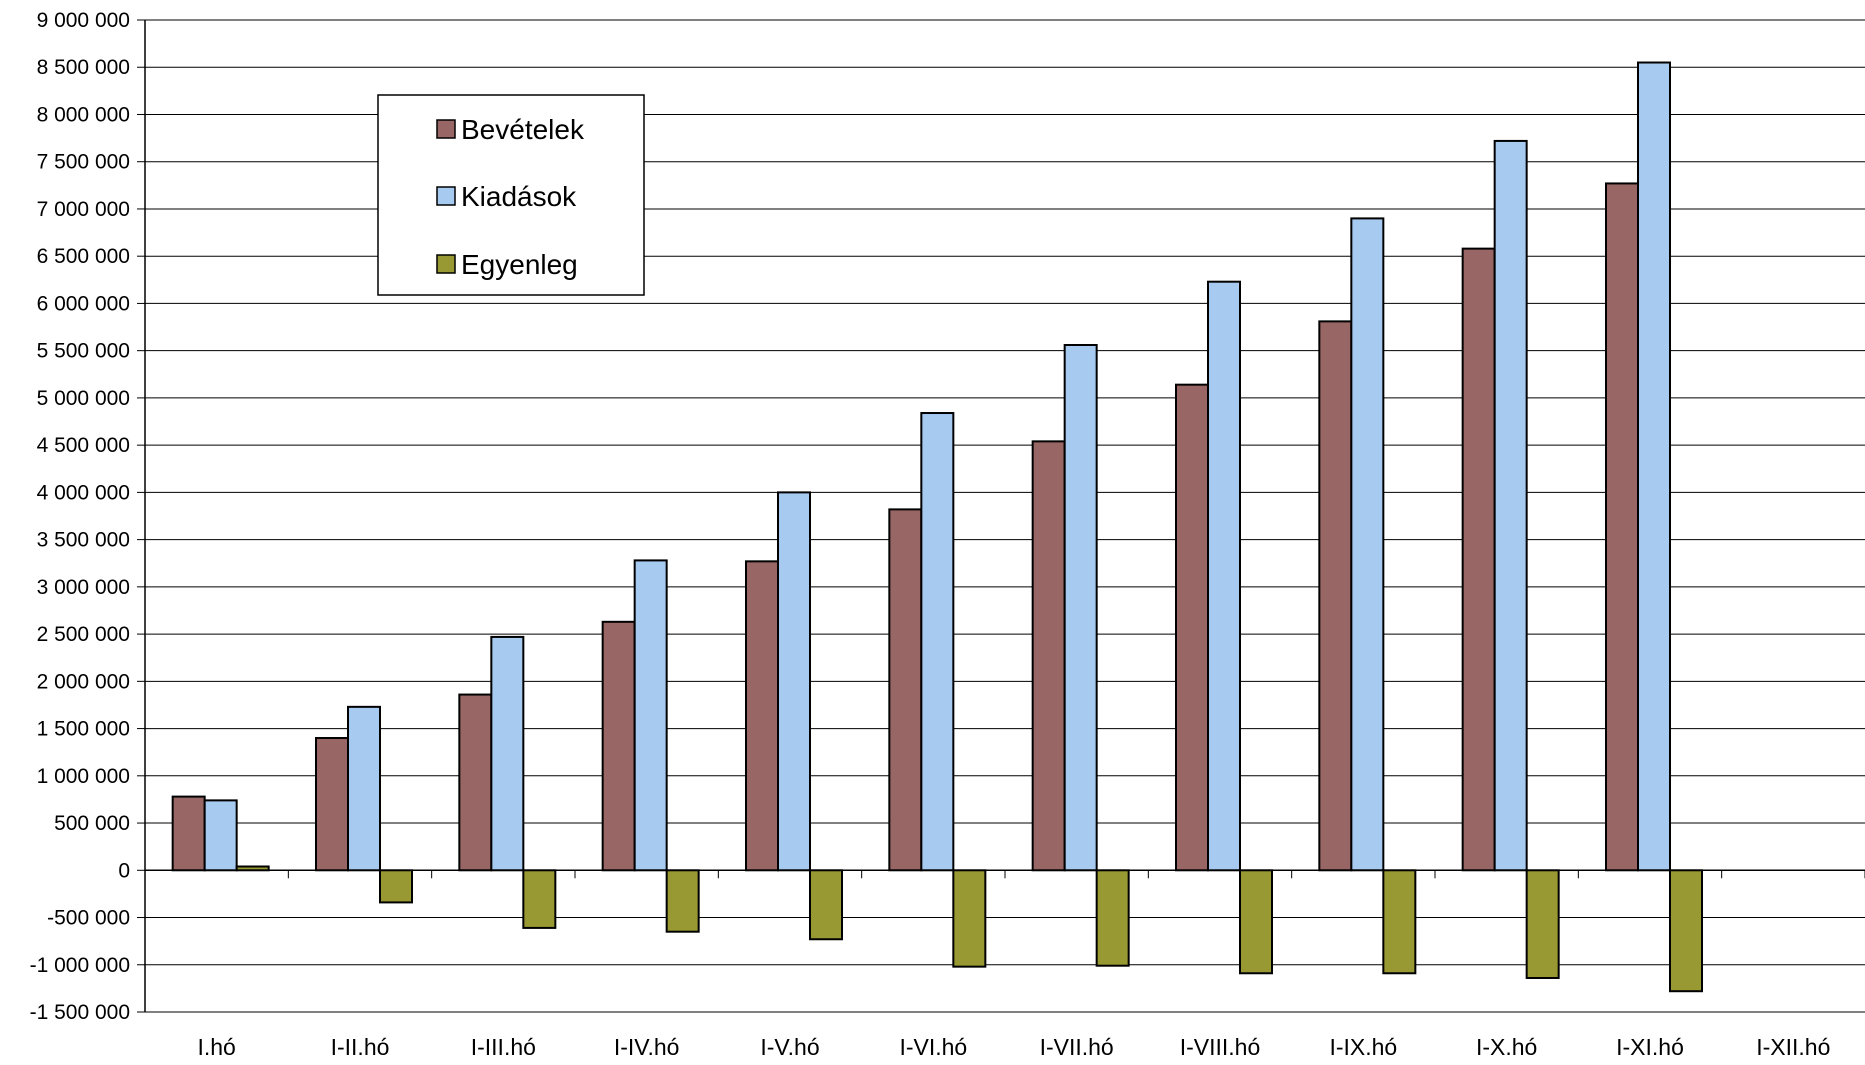 The width and height of the screenshot is (1865, 1065). I want to click on x-category-label: I-II.hó, so click(360, 1047).